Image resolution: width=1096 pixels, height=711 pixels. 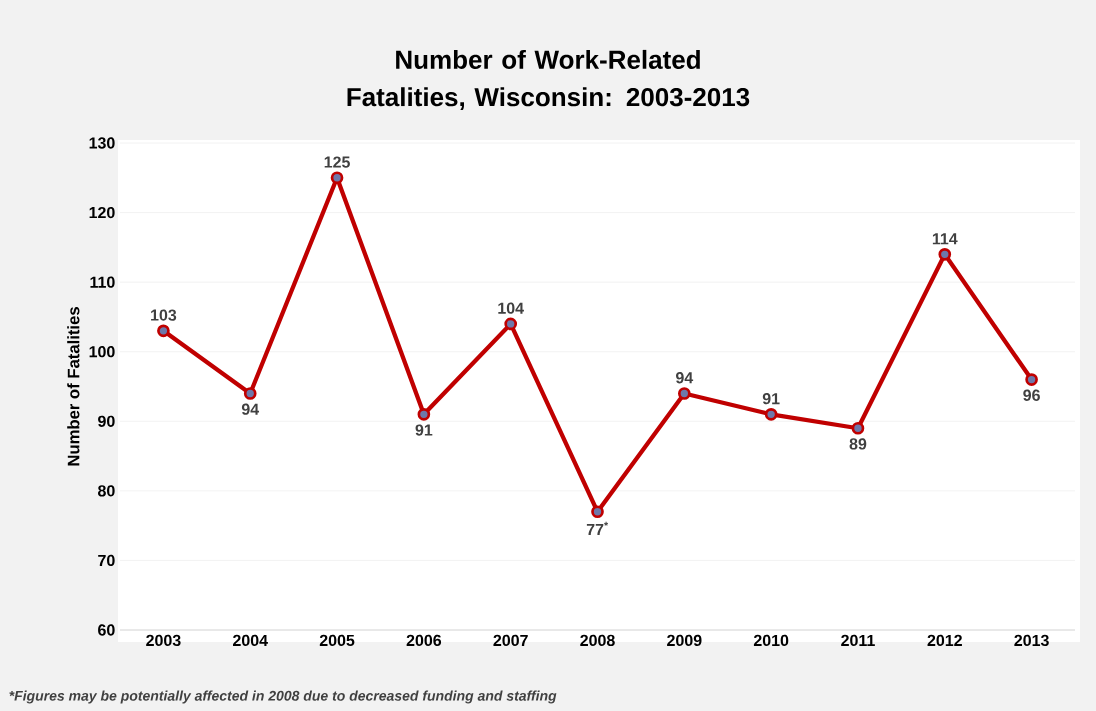 I want to click on data-label: 104, so click(x=511, y=308).